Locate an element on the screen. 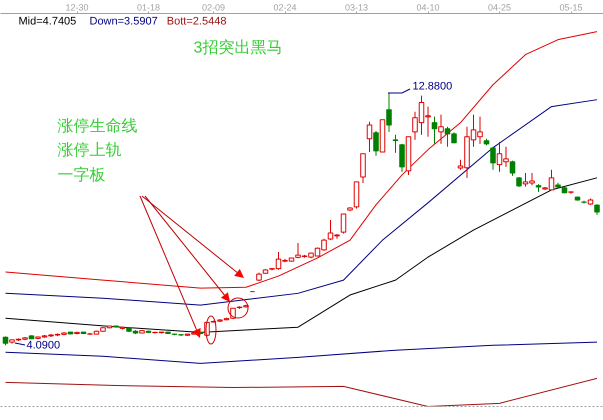 This screenshot has width=603, height=420. x-tick-label: 03-13 is located at coordinates (356, 7).